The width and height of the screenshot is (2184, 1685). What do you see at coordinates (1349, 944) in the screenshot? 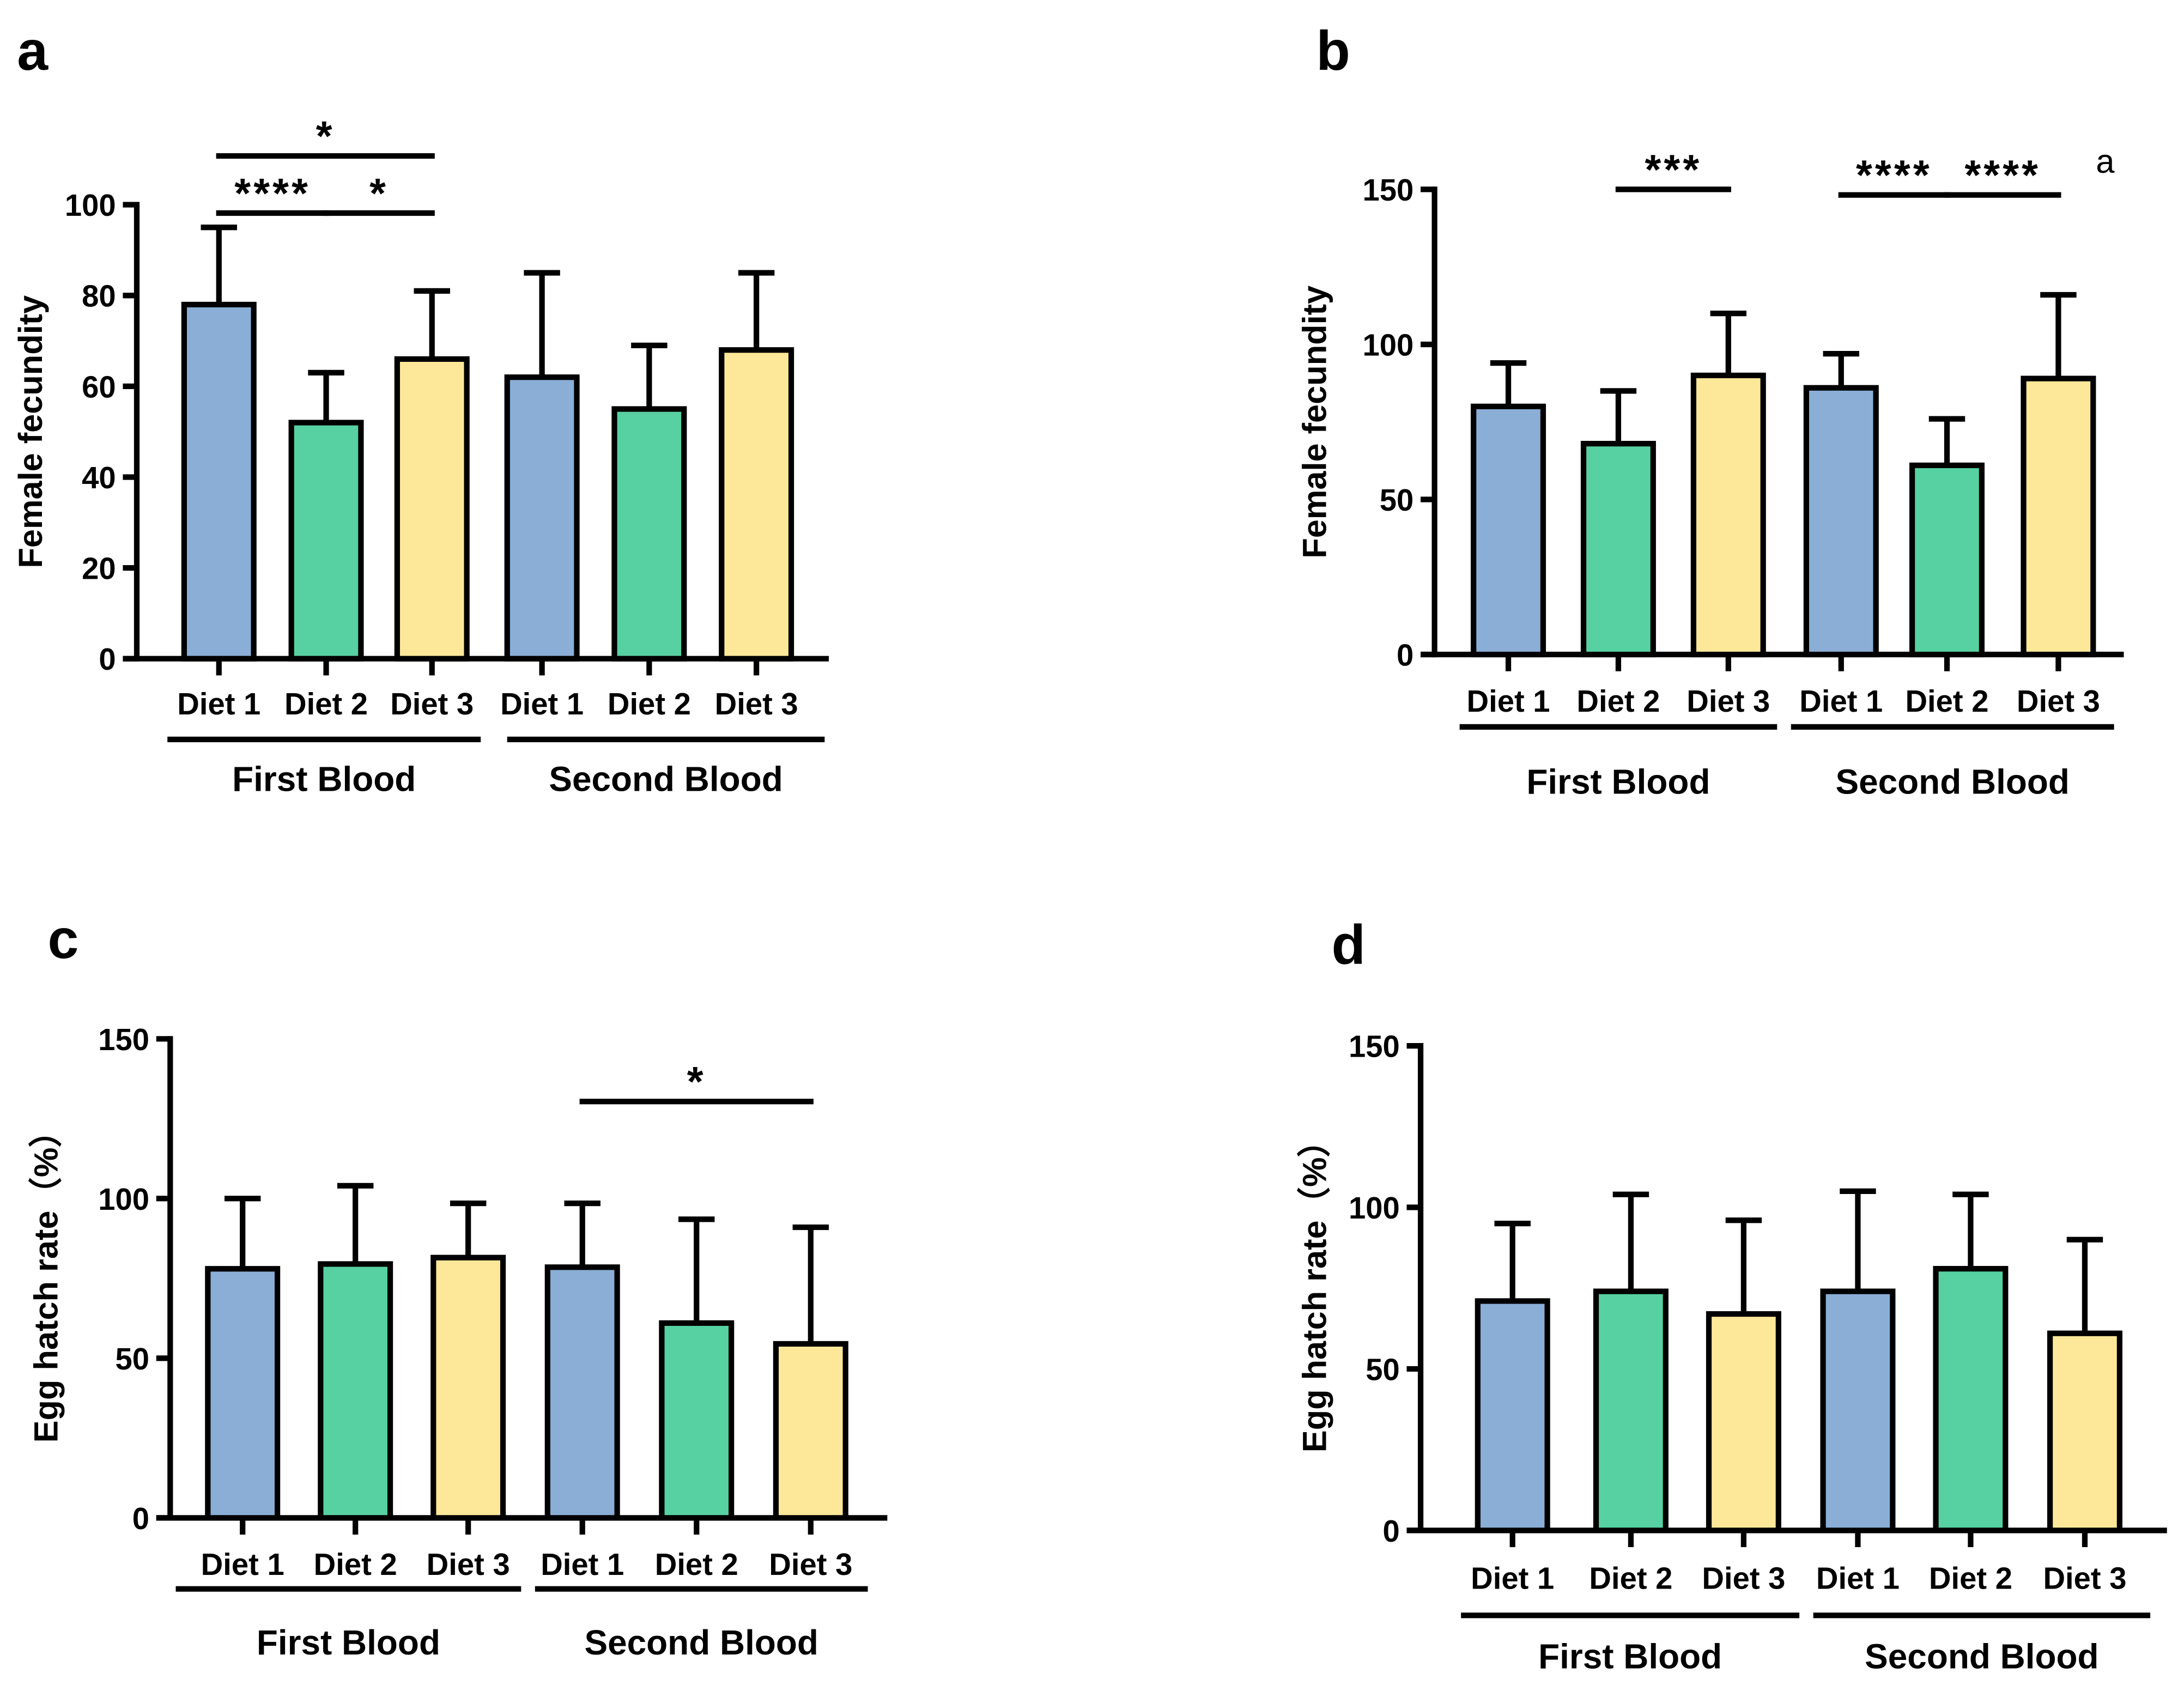
I see `panel-letter: d` at bounding box center [1349, 944].